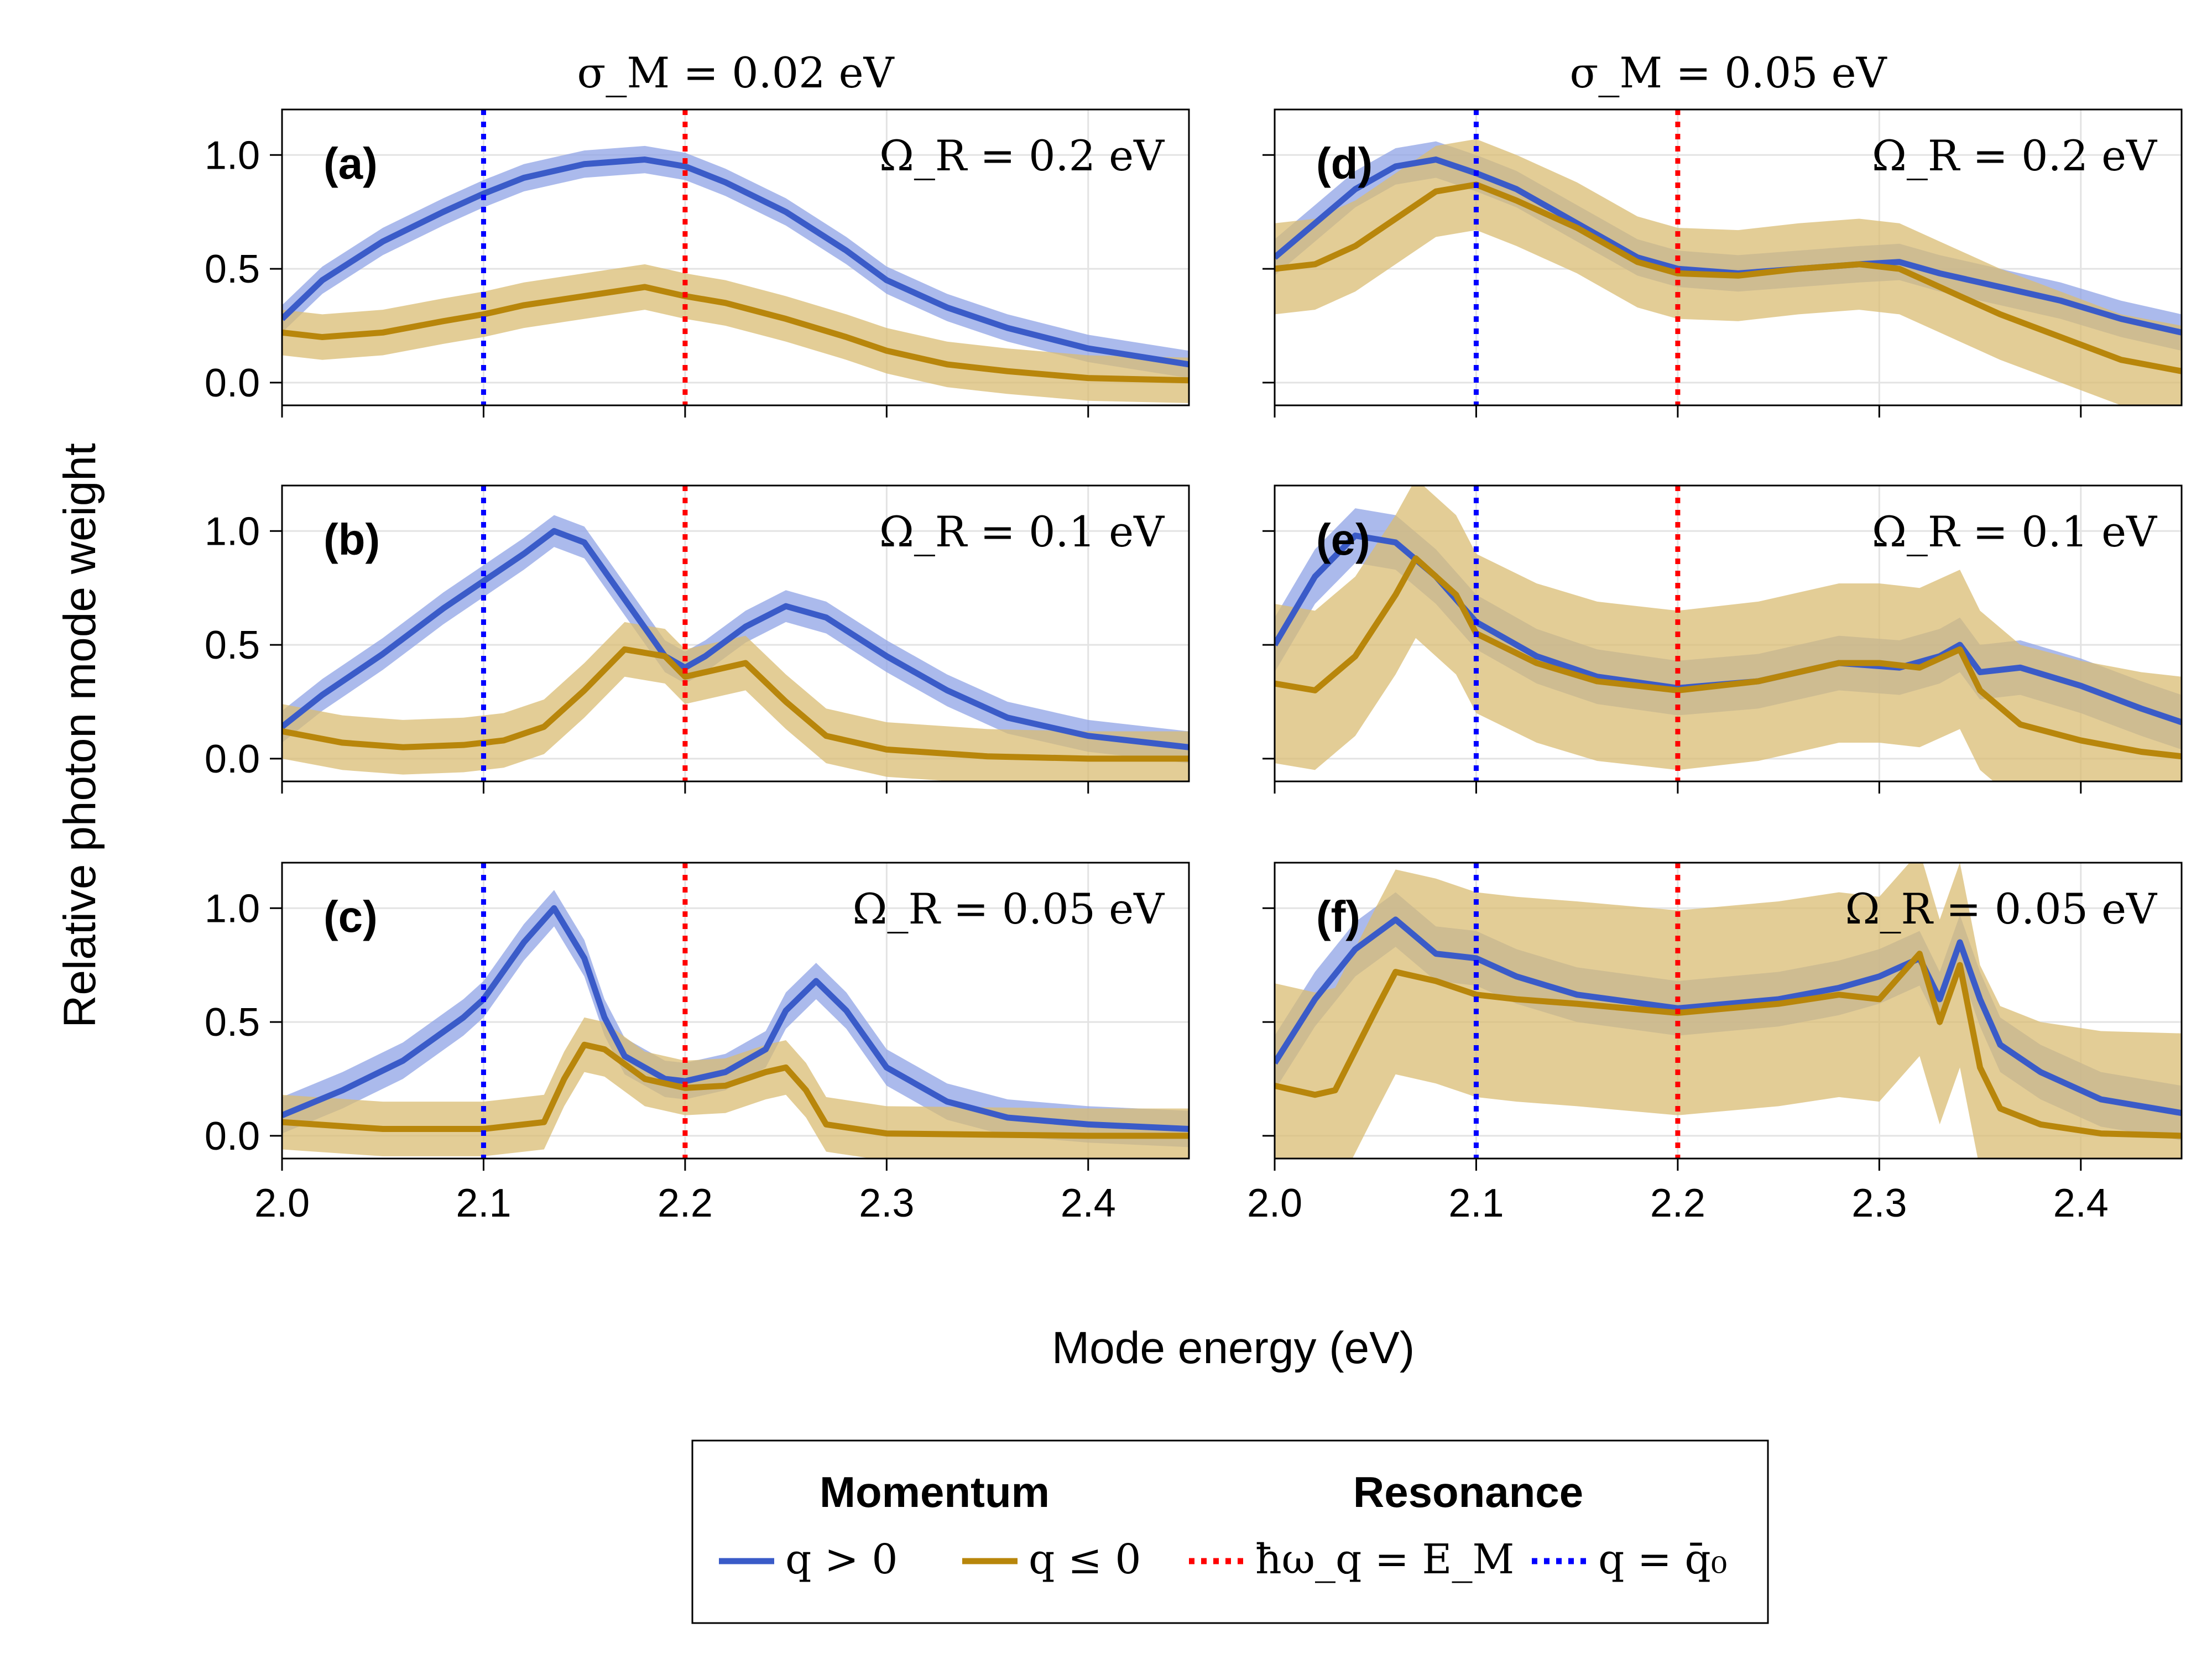 The image size is (2212, 1659). What do you see at coordinates (736, 73) in the screenshot?
I see `column-title: σ_M = 0.02 eV` at bounding box center [736, 73].